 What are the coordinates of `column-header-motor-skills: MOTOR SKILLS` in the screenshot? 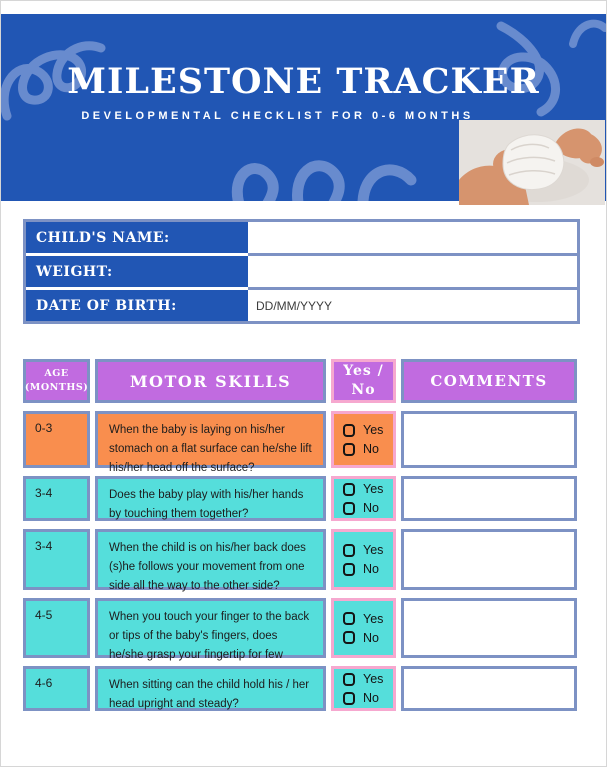 It's located at (210, 381).